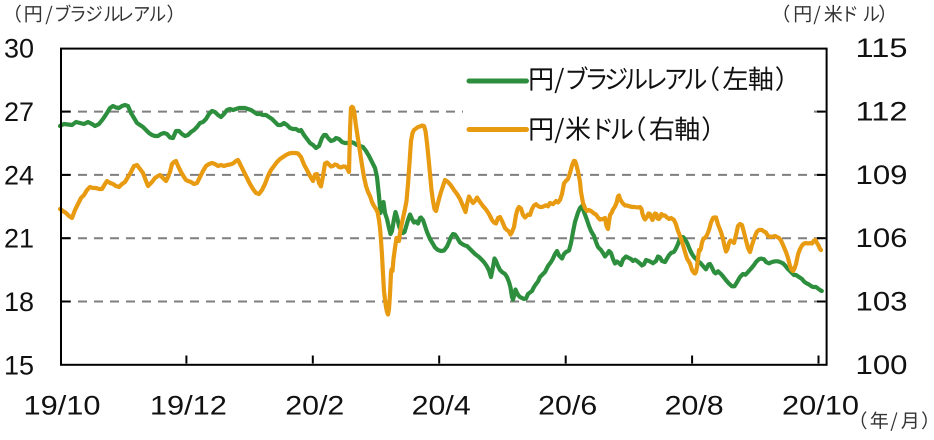 Image resolution: width=934 pixels, height=440 pixels. Describe the element at coordinates (882, 238) in the screenshot. I see `svg-text: 106` at that location.